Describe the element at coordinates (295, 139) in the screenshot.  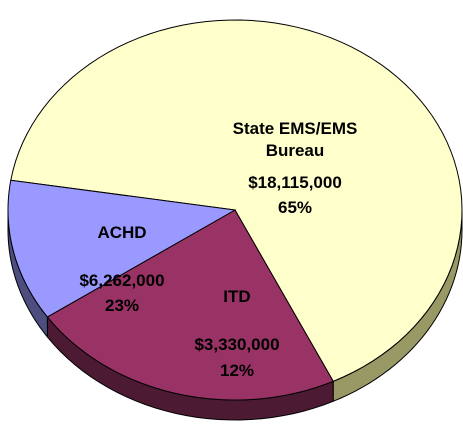
I see `slice-label: State EMS/EMS Bureau` at that location.